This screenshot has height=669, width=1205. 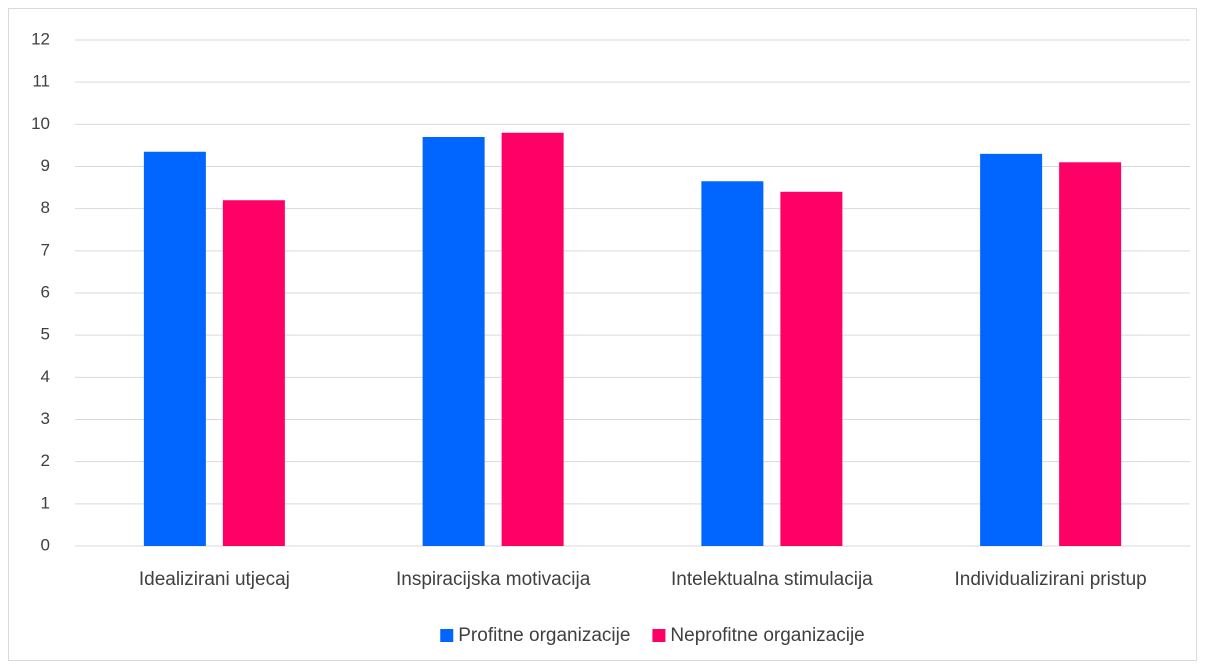 I want to click on y-tick-label: 12, so click(x=40, y=38).